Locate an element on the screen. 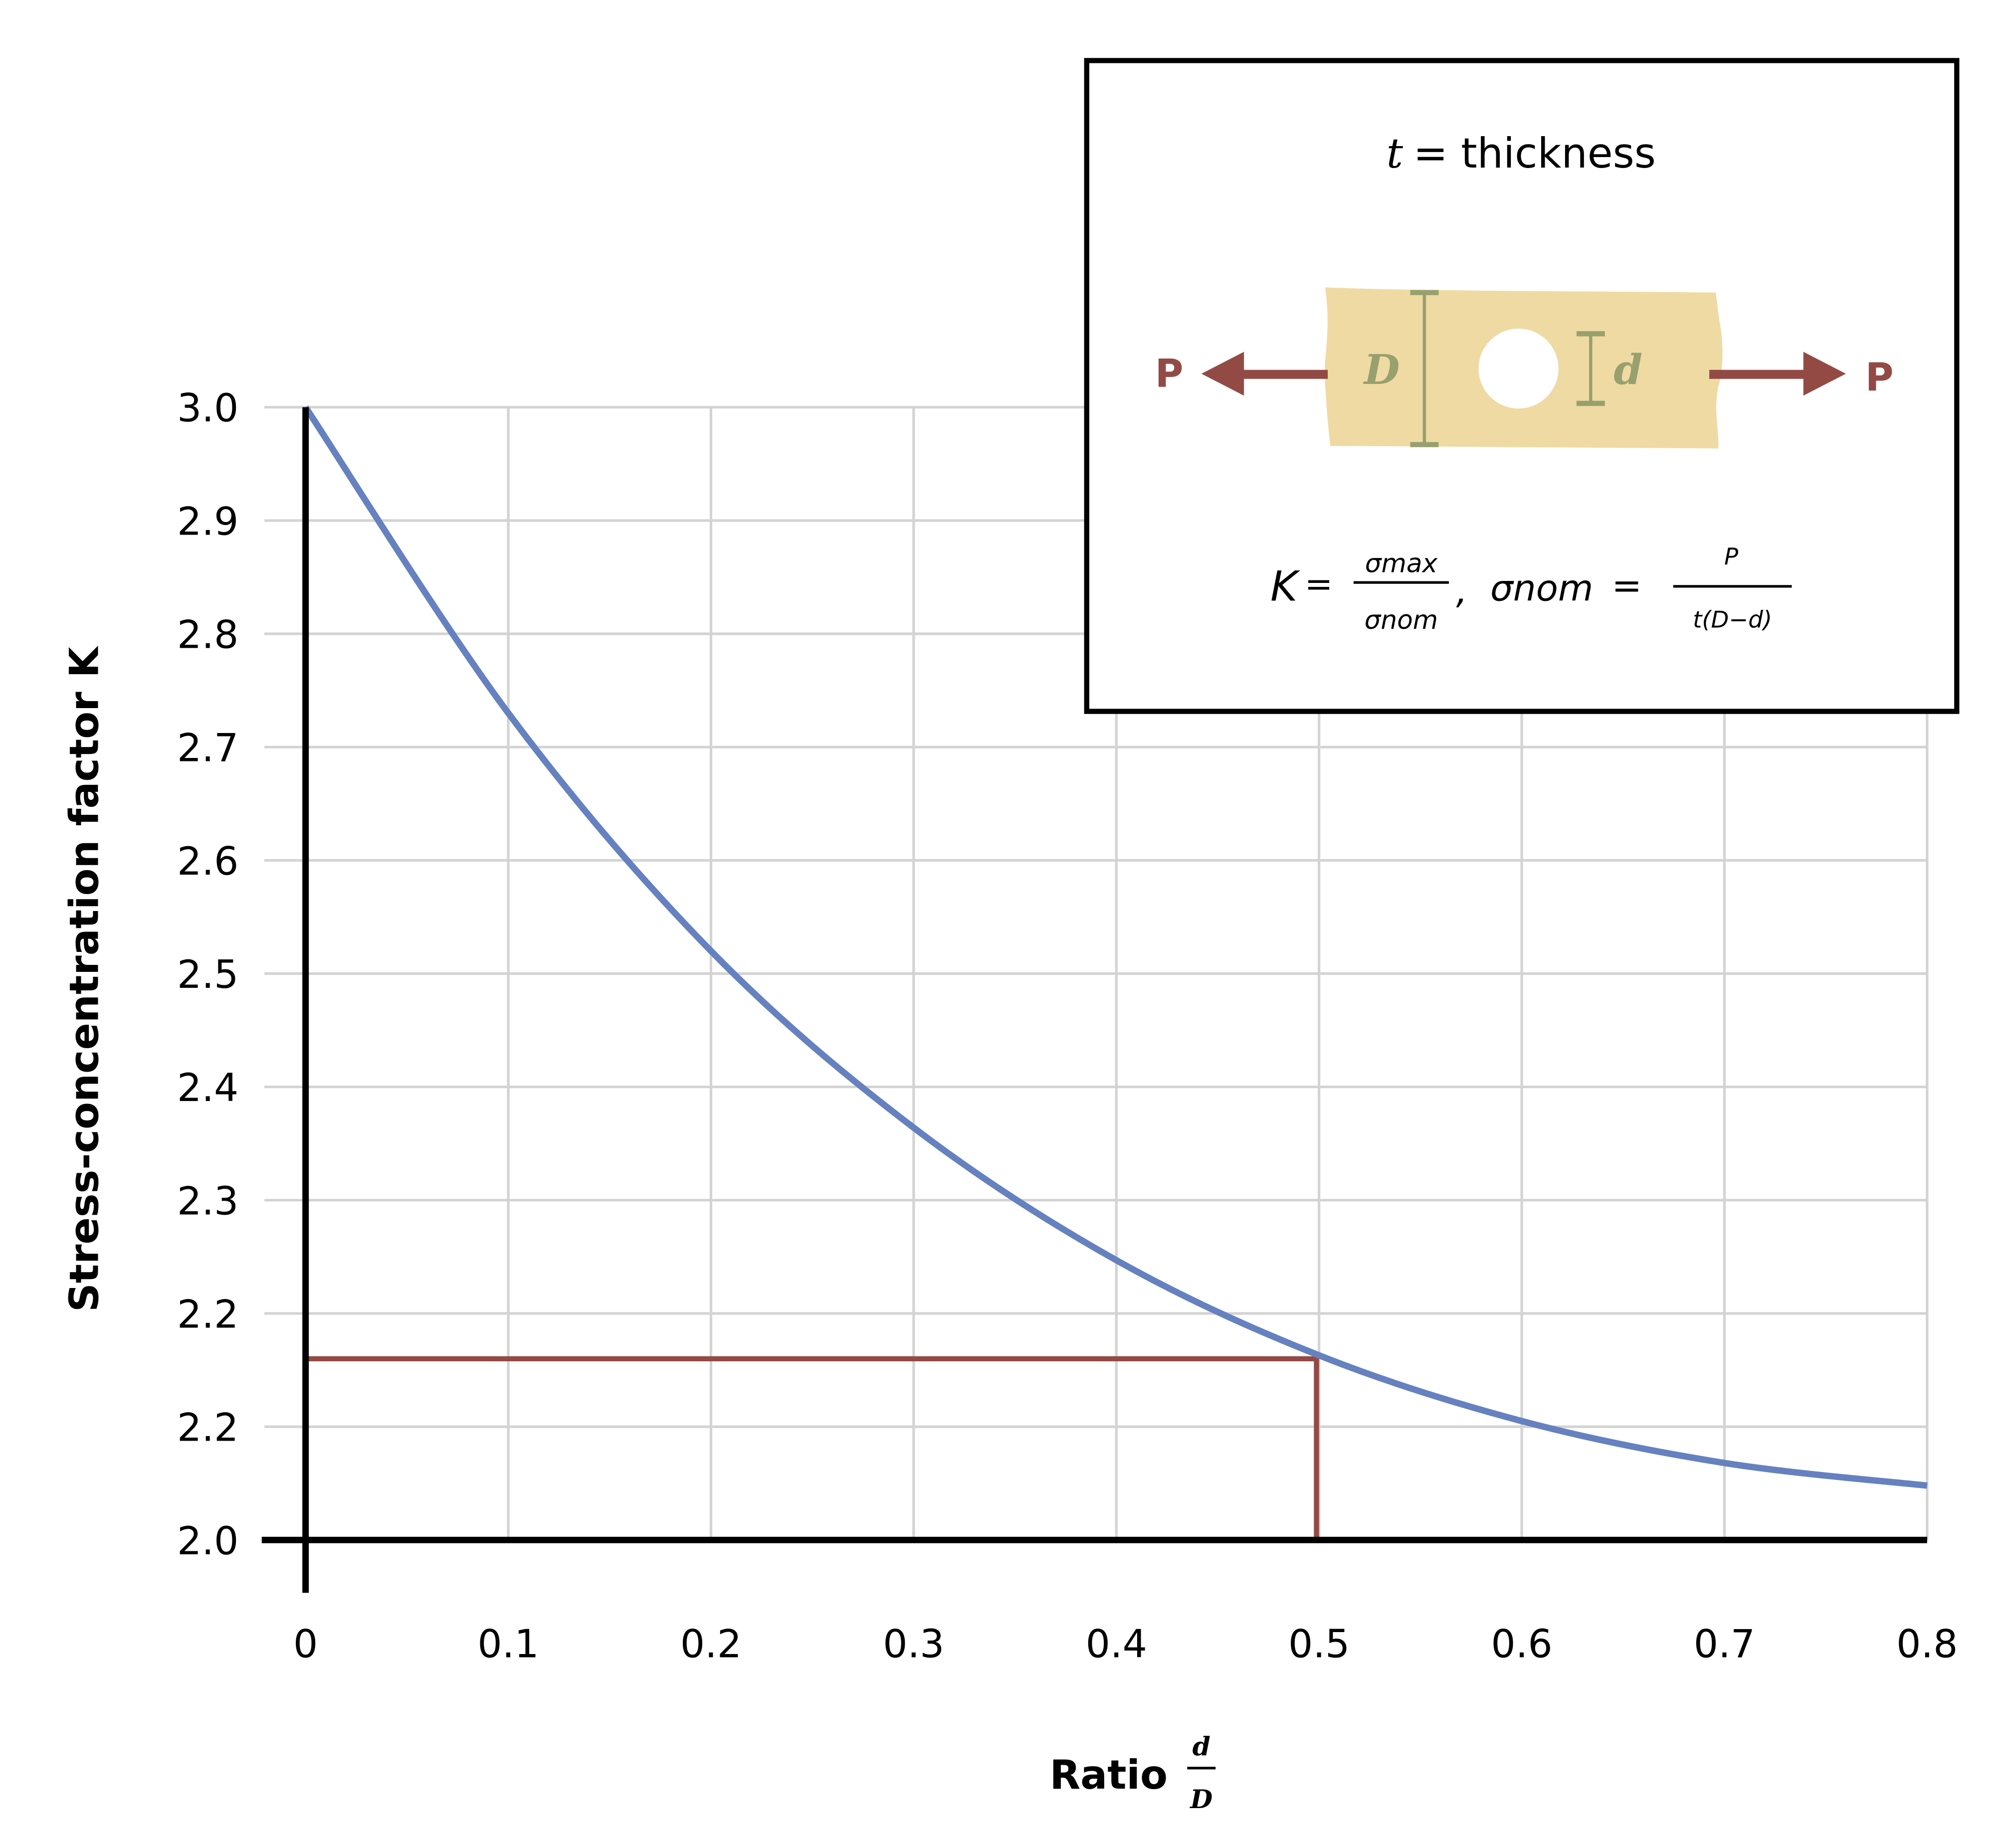  x-tick-label: 0.3 is located at coordinates (913, 1644).